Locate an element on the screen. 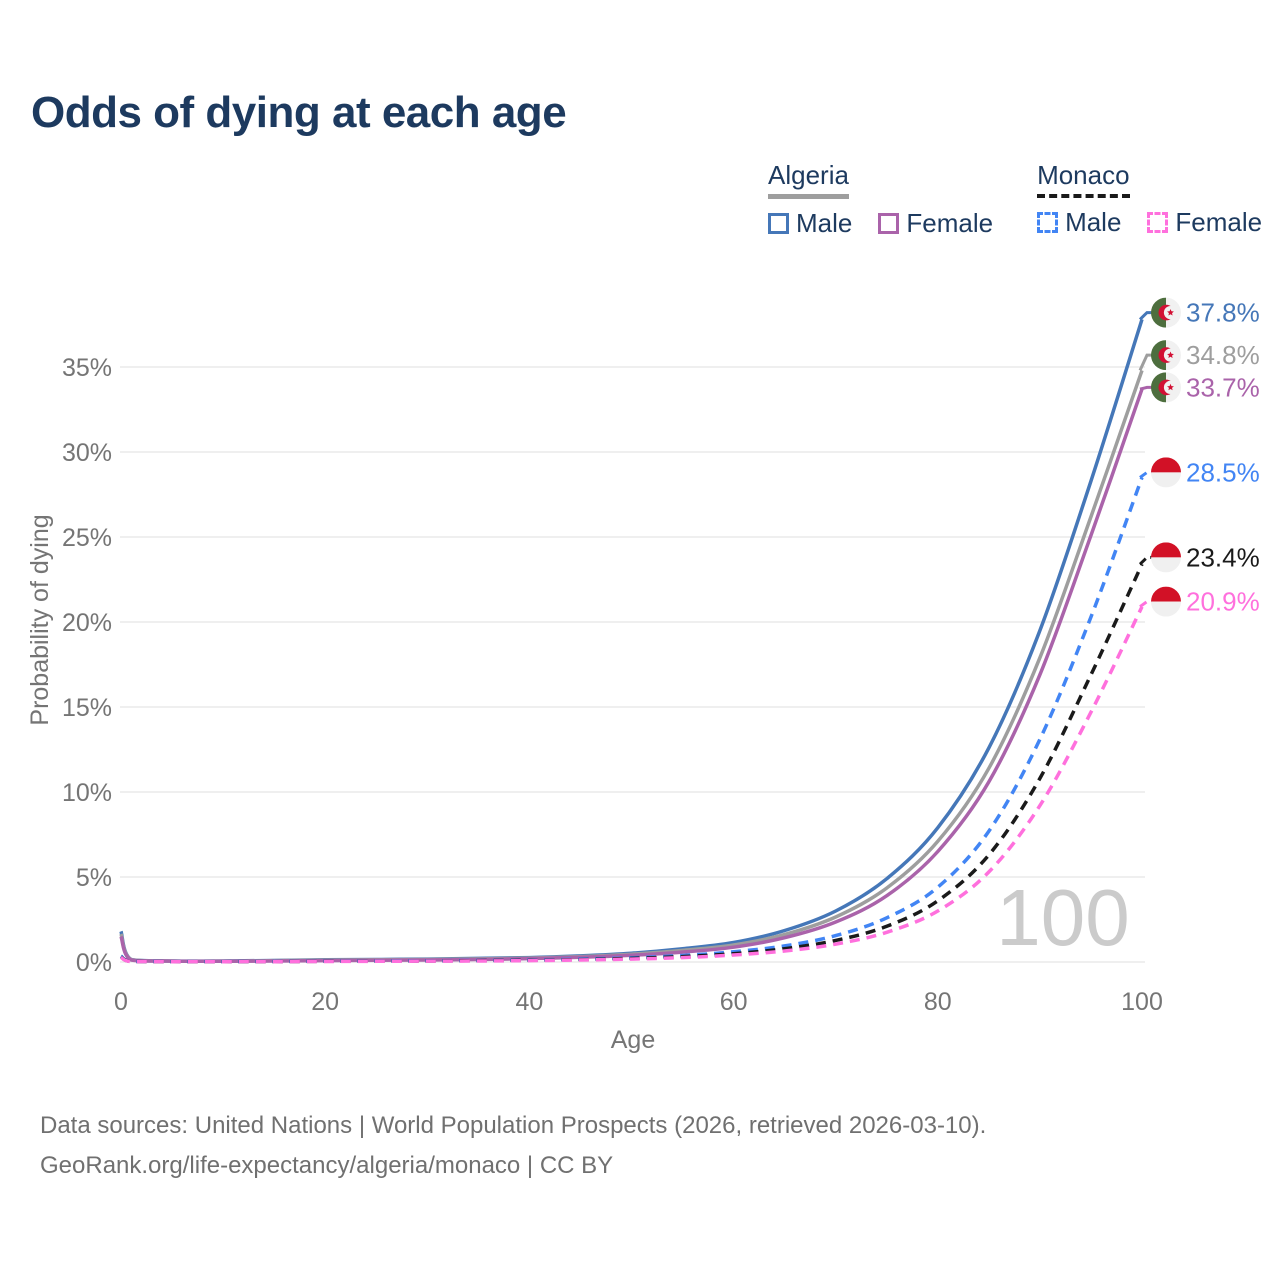  legend-group-algeria: Algeria Male Female is located at coordinates (880, 199).